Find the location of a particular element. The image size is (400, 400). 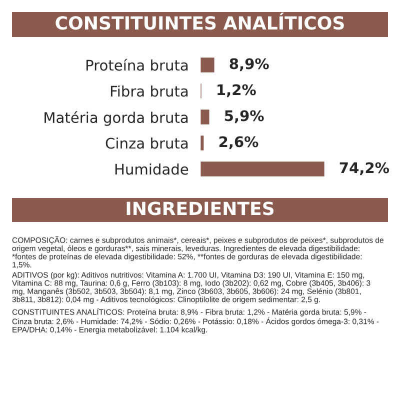

y-tick-label: Matéria gorda bruta is located at coordinates (116, 118).